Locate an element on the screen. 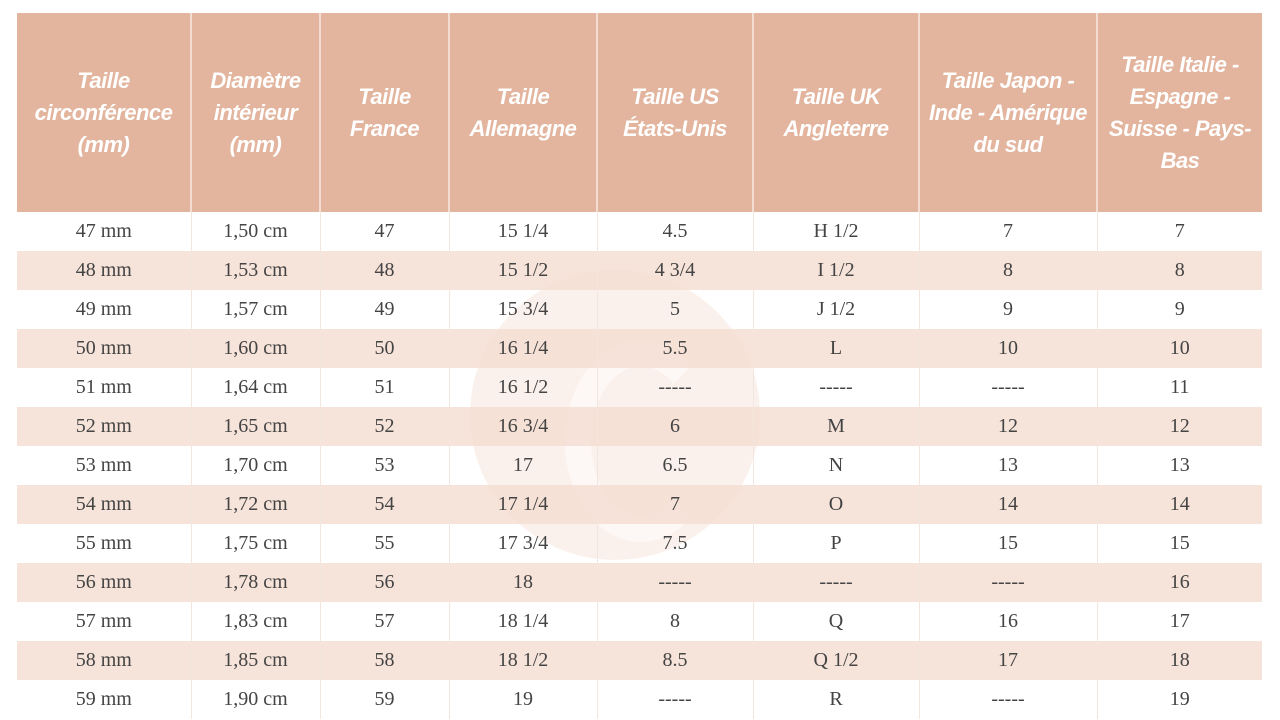 The height and width of the screenshot is (720, 1280). table-row: 51 mm 1,64 cm 51 16 1/2 ----- ----- ----- 11 is located at coordinates (639, 387).